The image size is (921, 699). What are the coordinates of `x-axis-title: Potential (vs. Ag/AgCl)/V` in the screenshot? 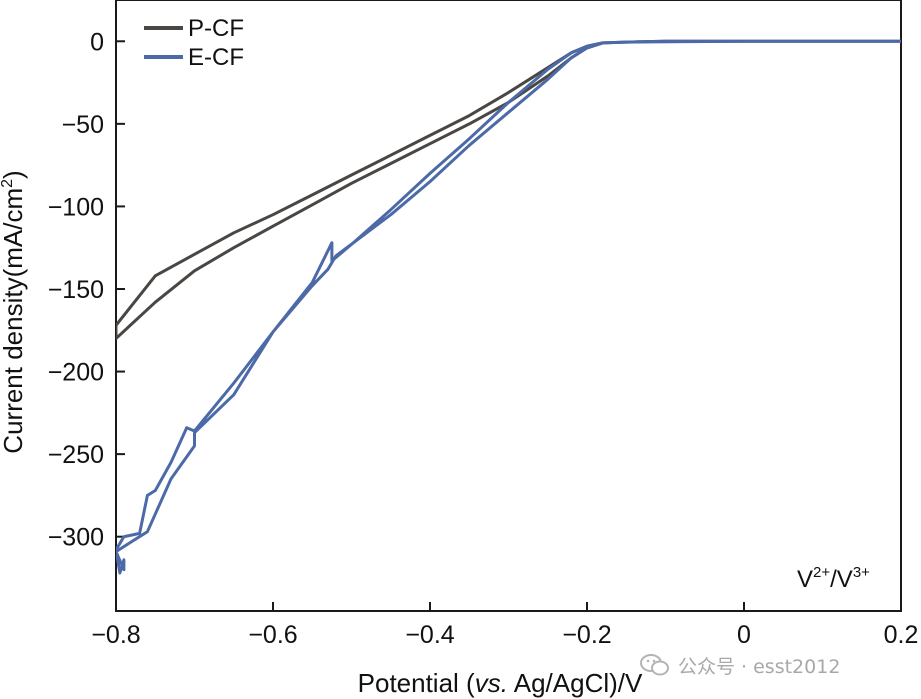 It's located at (500, 683).